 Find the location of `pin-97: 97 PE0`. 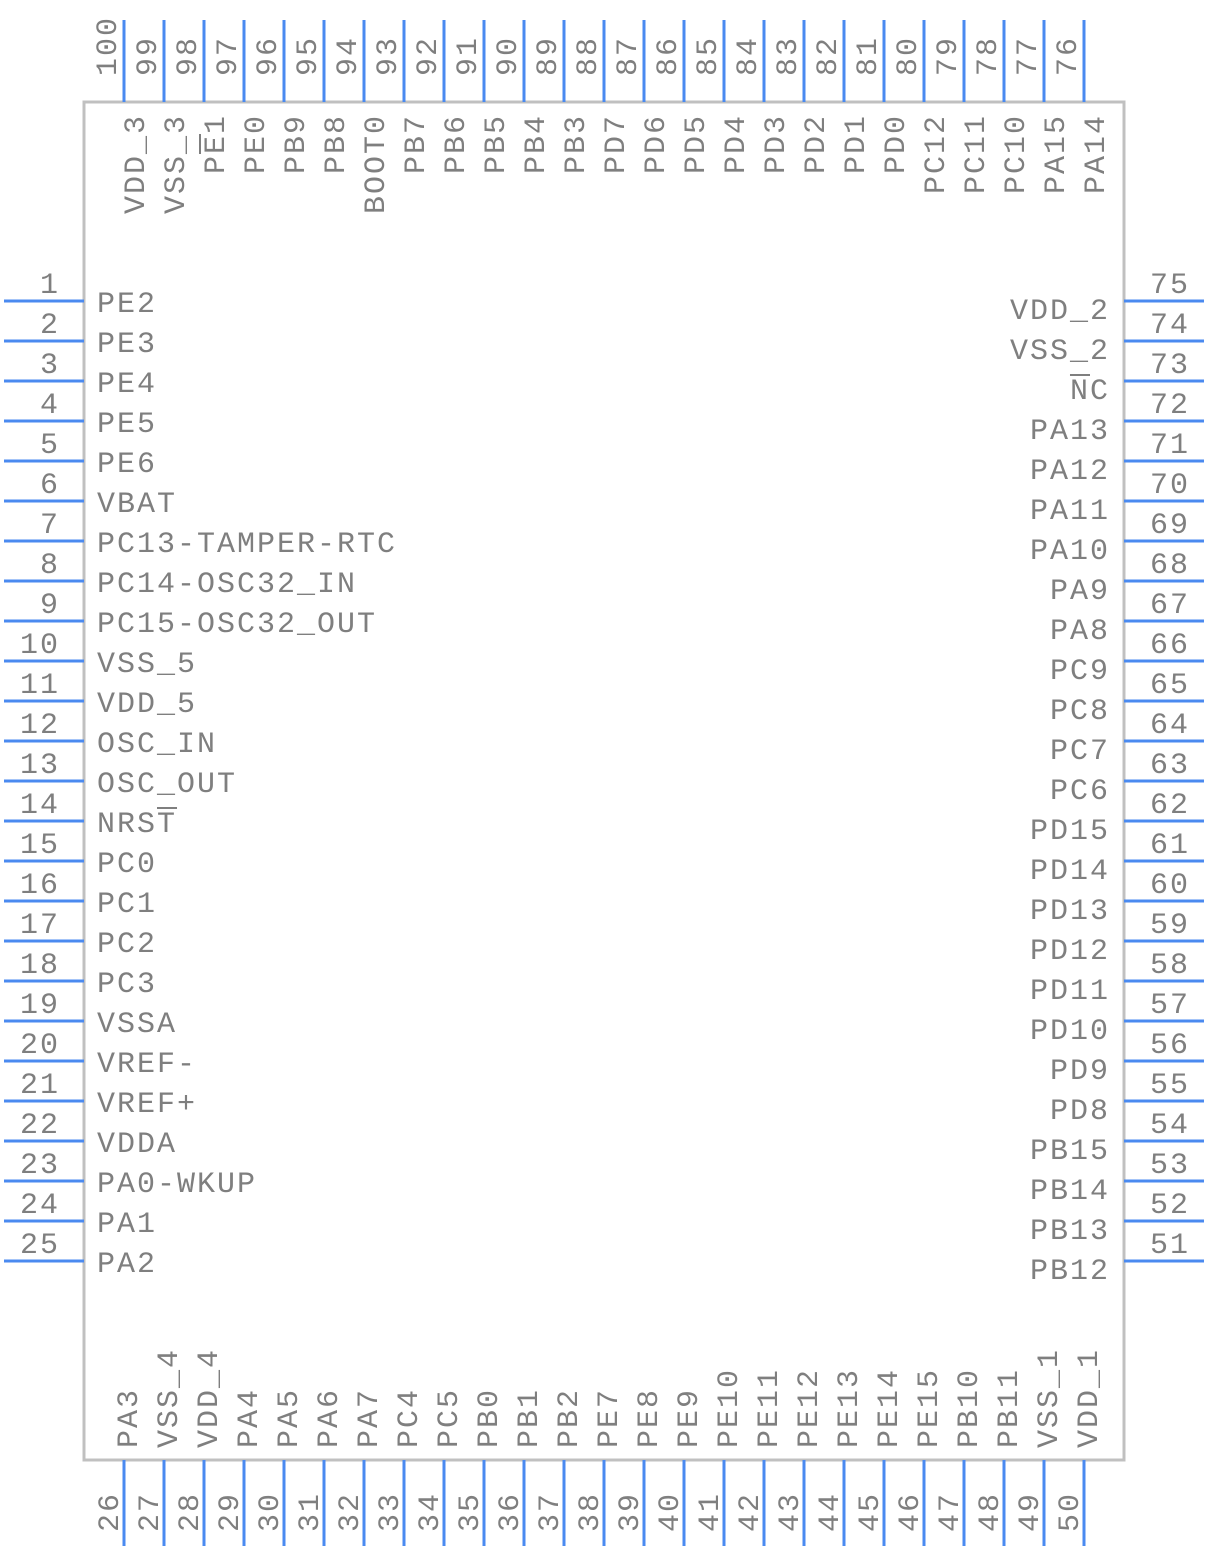

pin-97: 97 PE0 is located at coordinates (243, 97).